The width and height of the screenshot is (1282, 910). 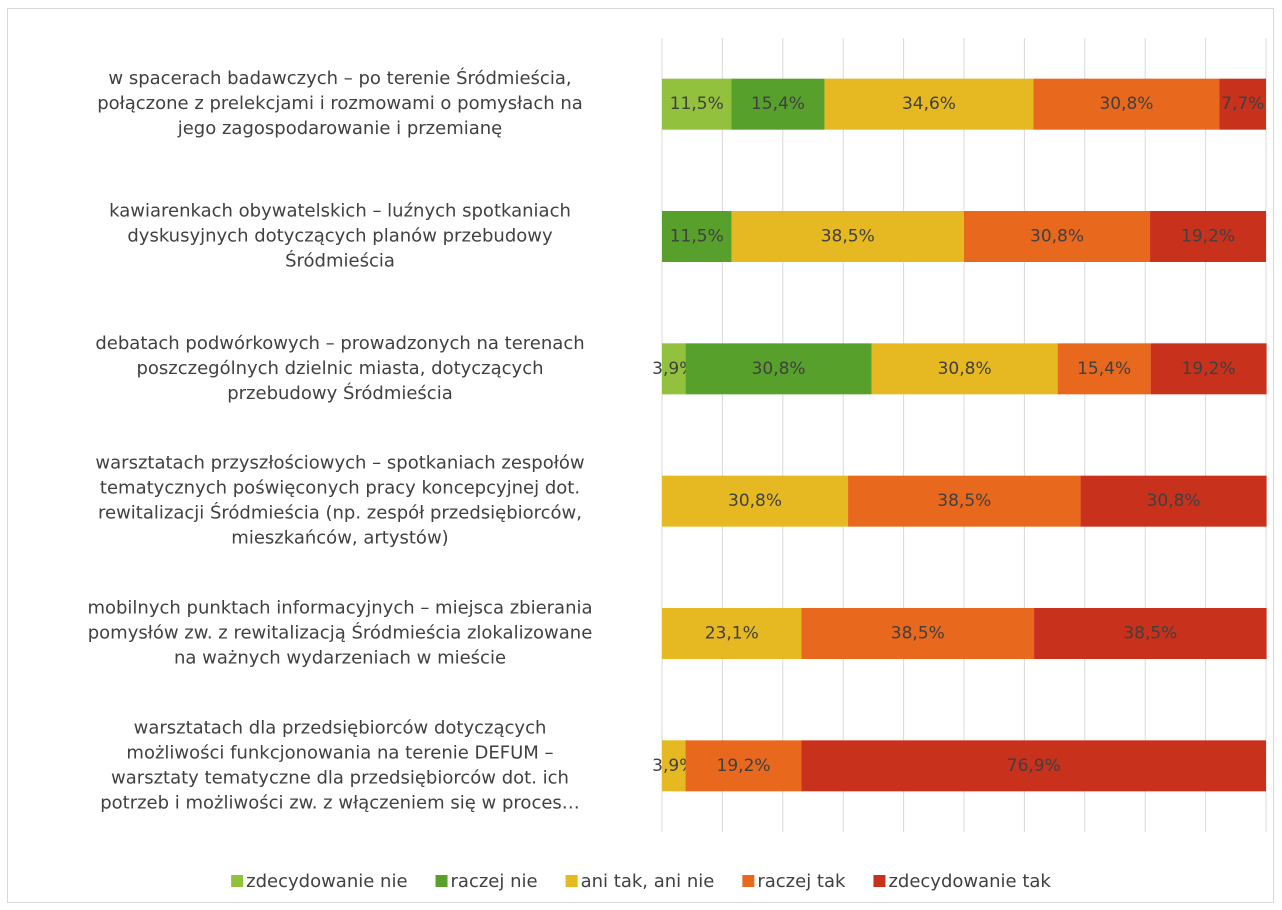 What do you see at coordinates (340, 261) in the screenshot?
I see `category-label: Śródmieścia` at bounding box center [340, 261].